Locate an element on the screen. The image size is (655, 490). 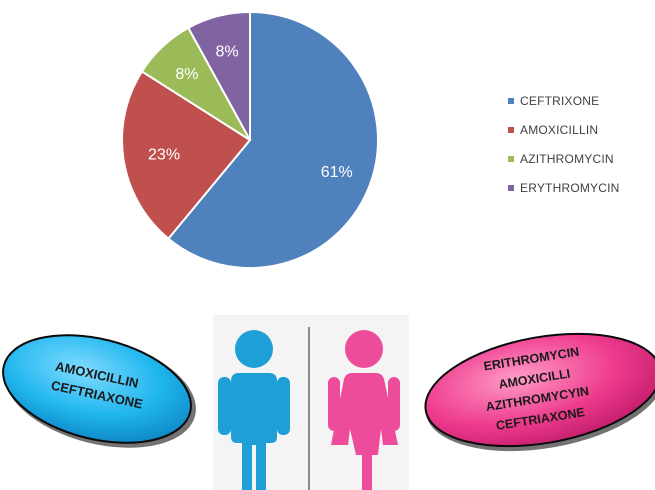
male-antibiotics-oval: AMOXICILLIN CEFTRIAXONE is located at coordinates (99, 391).